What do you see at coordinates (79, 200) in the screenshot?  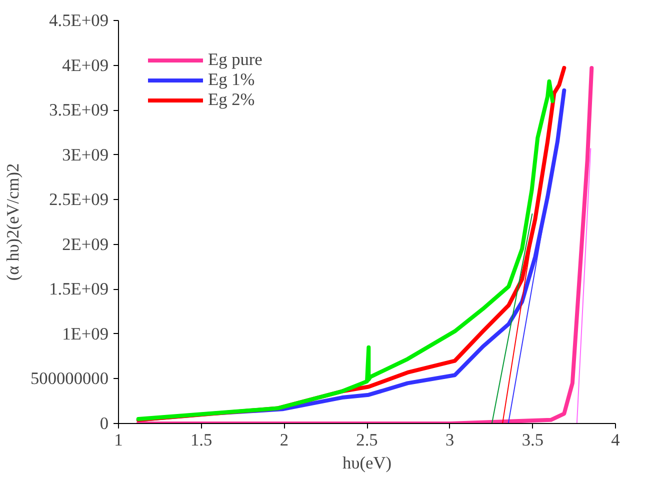 I see `y-tick-label: 2.5E+09` at bounding box center [79, 200].